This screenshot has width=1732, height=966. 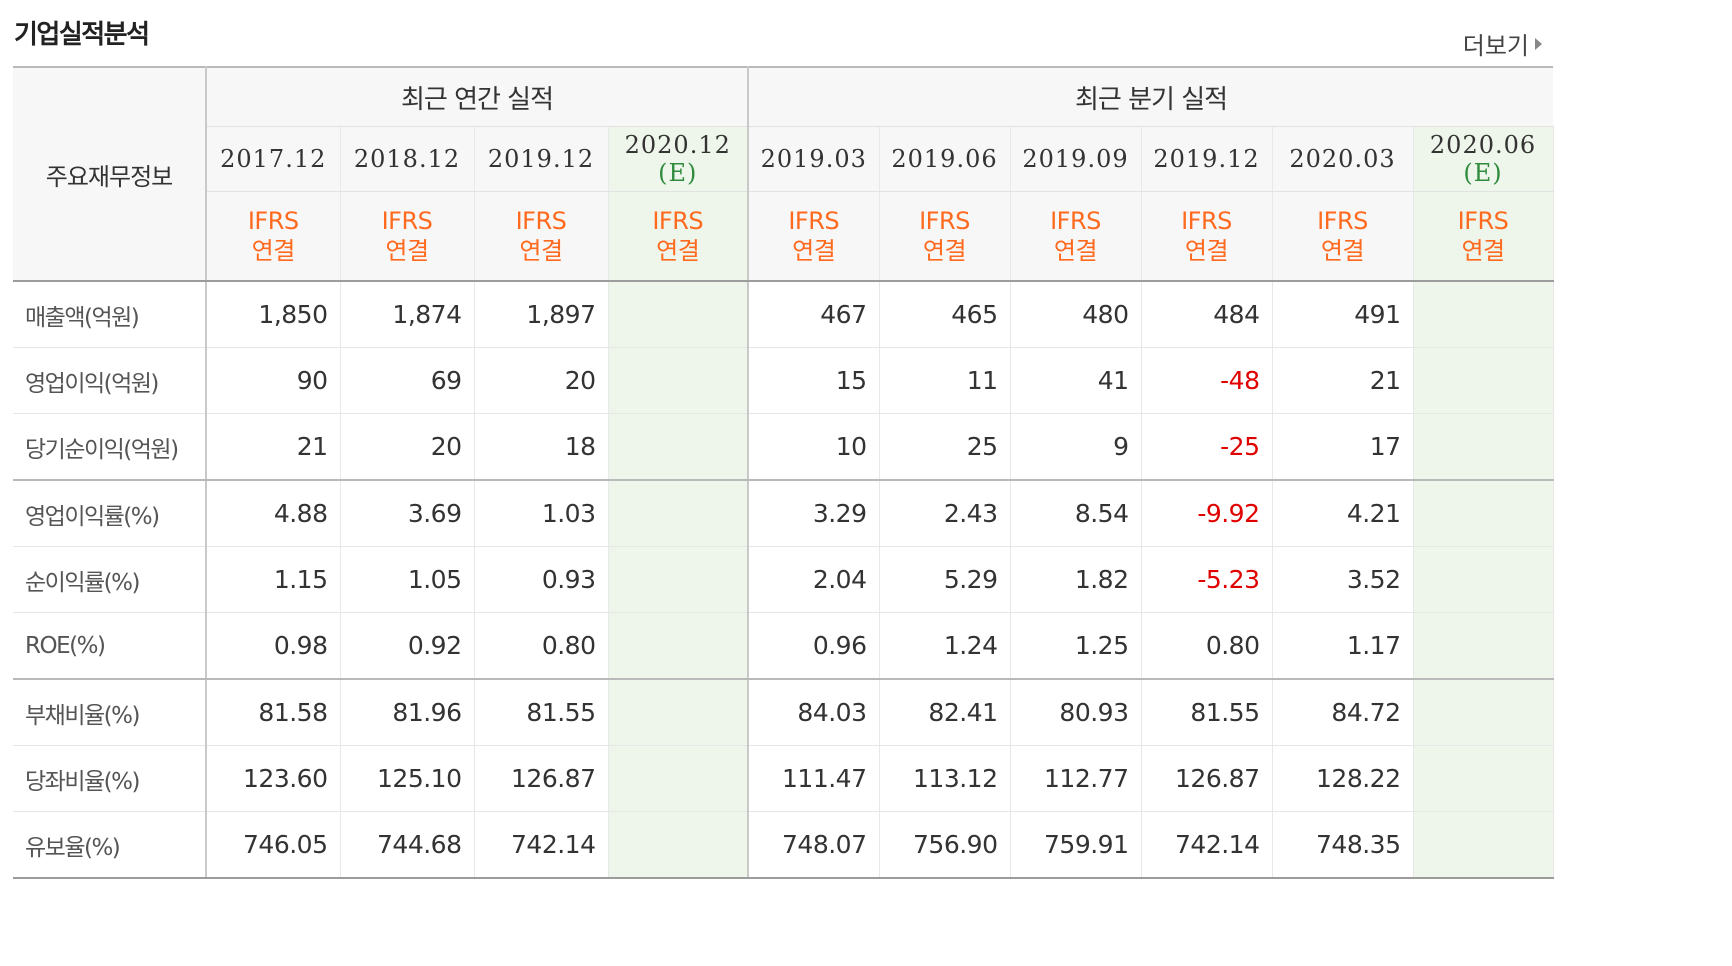 What do you see at coordinates (945, 513) in the screenshot?
I see `table-cell: 2.43` at bounding box center [945, 513].